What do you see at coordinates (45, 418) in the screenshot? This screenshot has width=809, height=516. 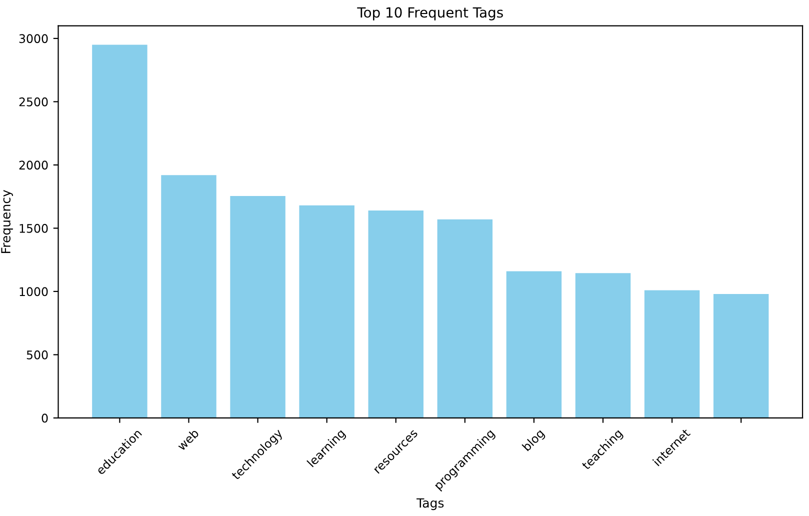 I see `y-tick-label: 0` at bounding box center [45, 418].